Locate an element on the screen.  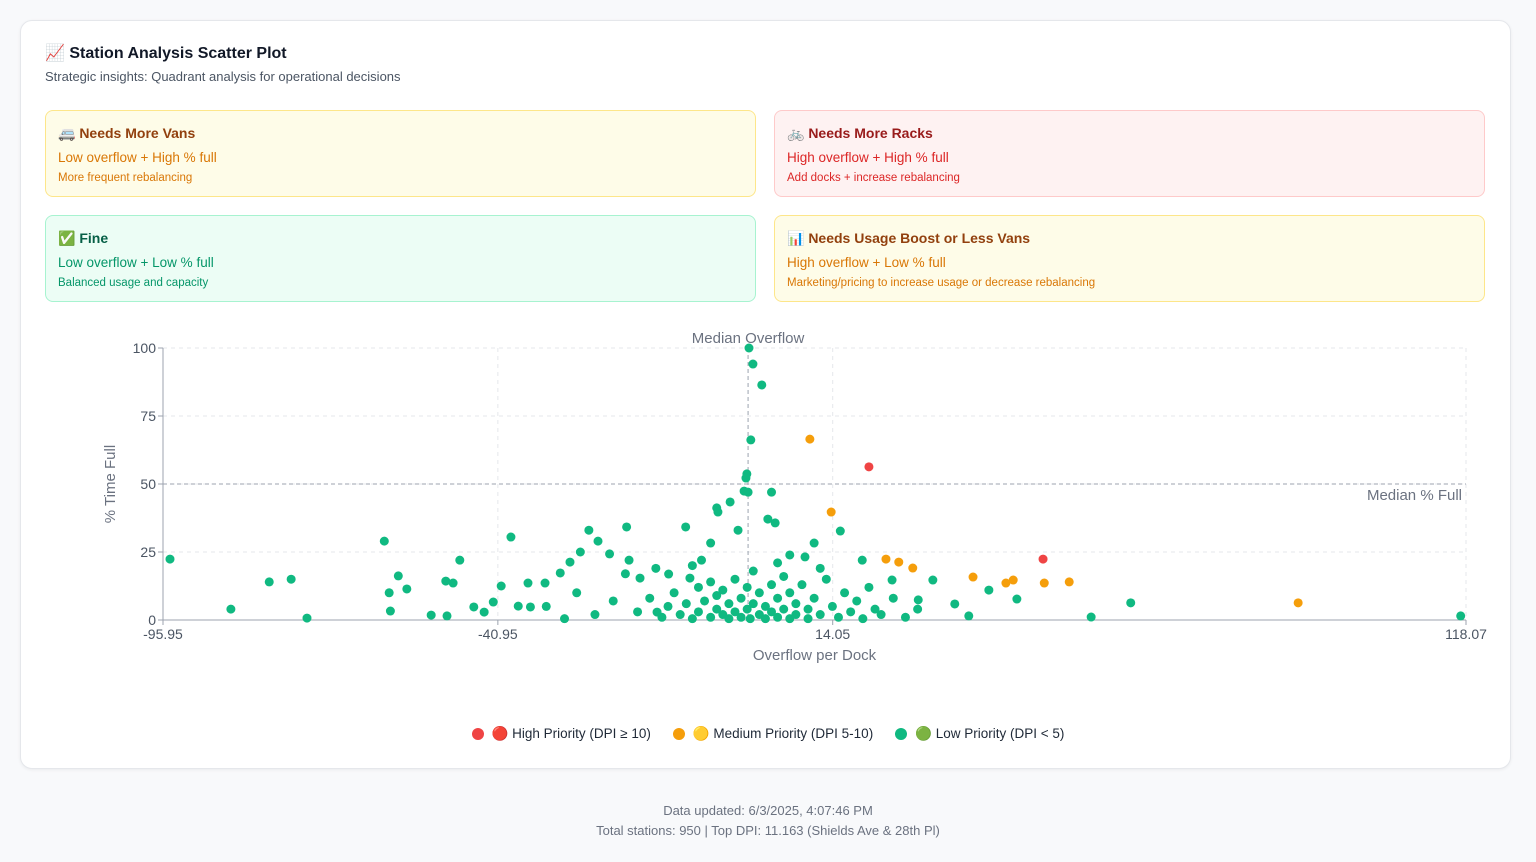
quadrant-condition: Low overflow + Low % full is located at coordinates (136, 262).